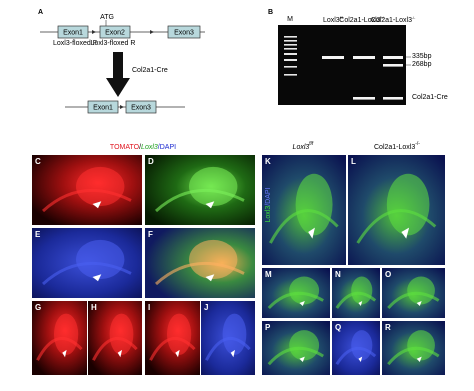  I want to click on ladder, so click(290, 56).